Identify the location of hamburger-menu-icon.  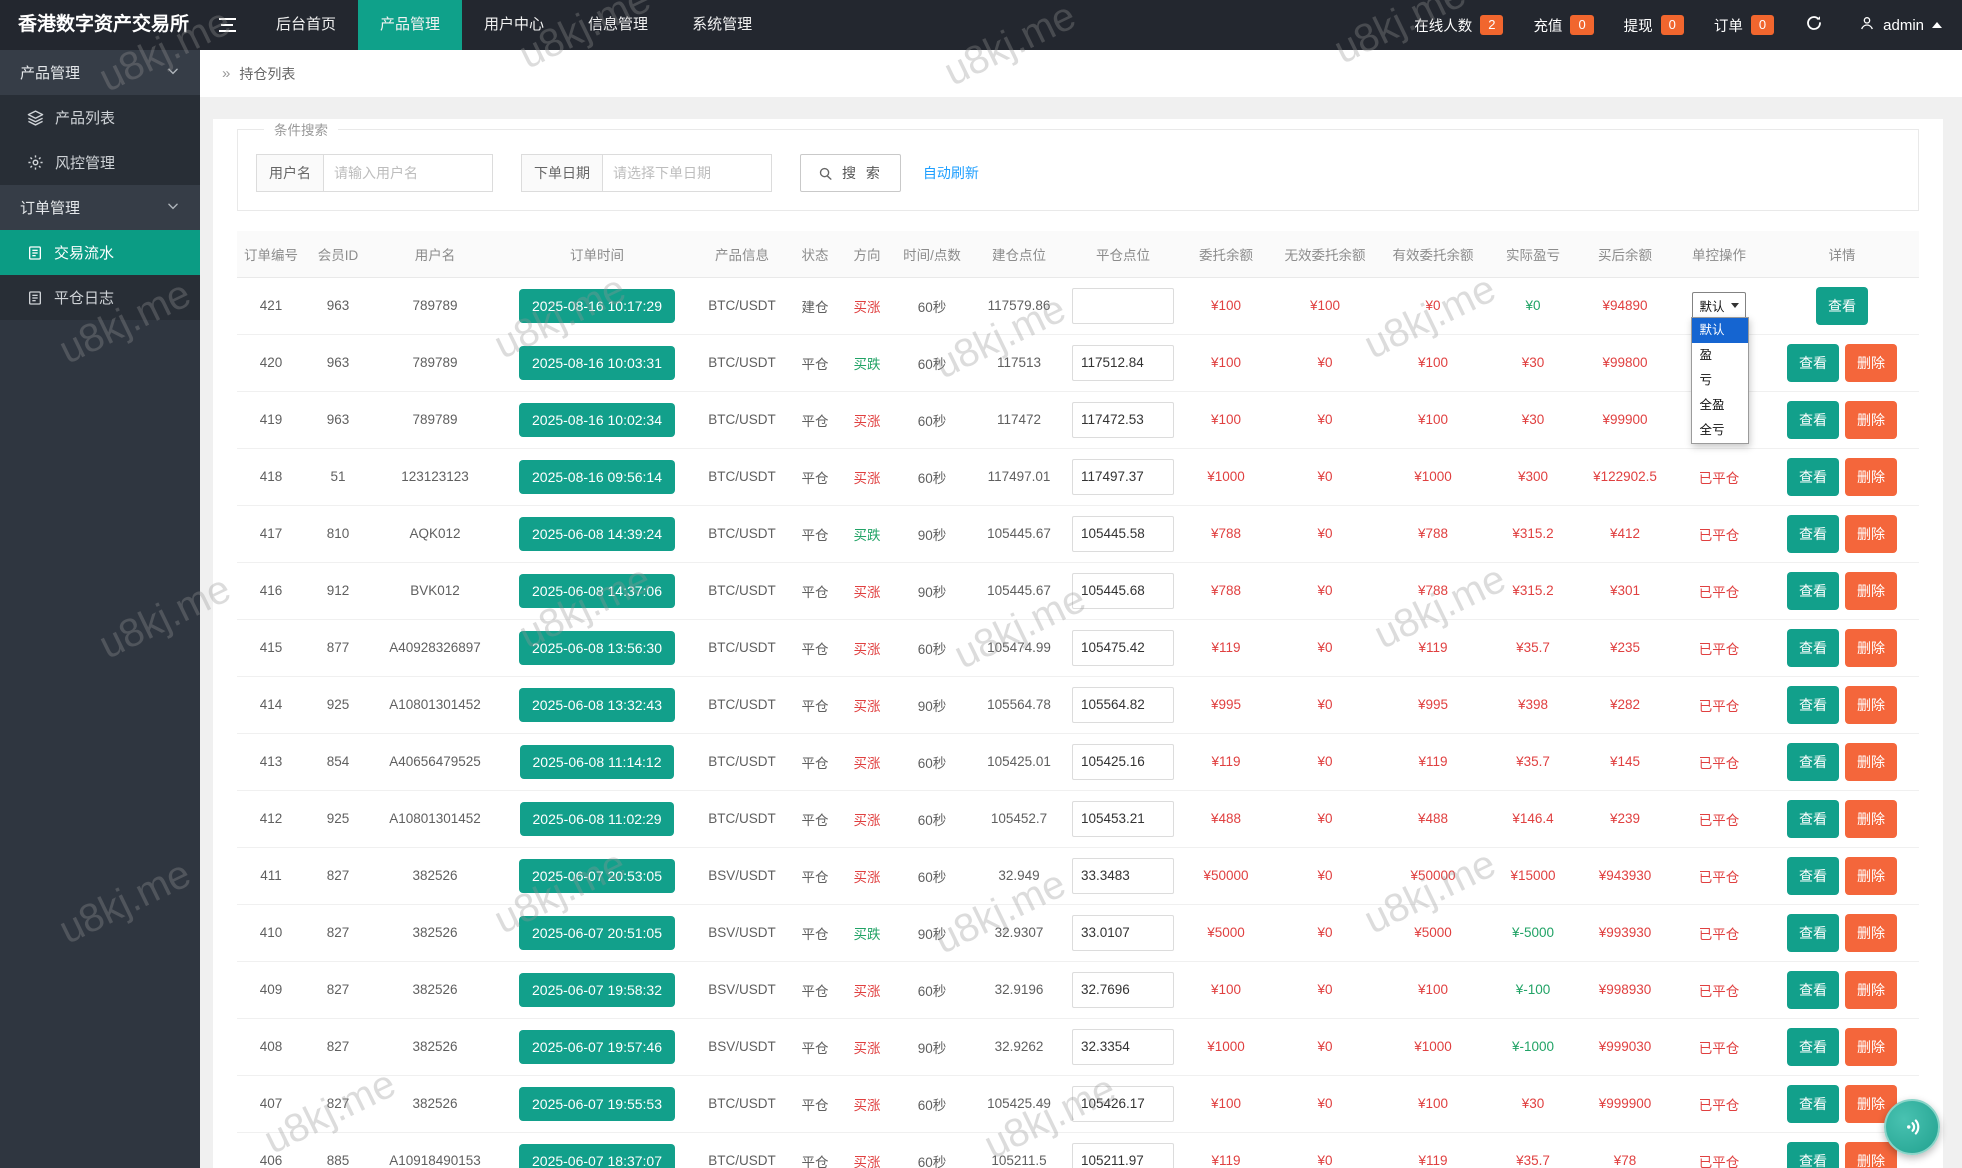
(227, 25).